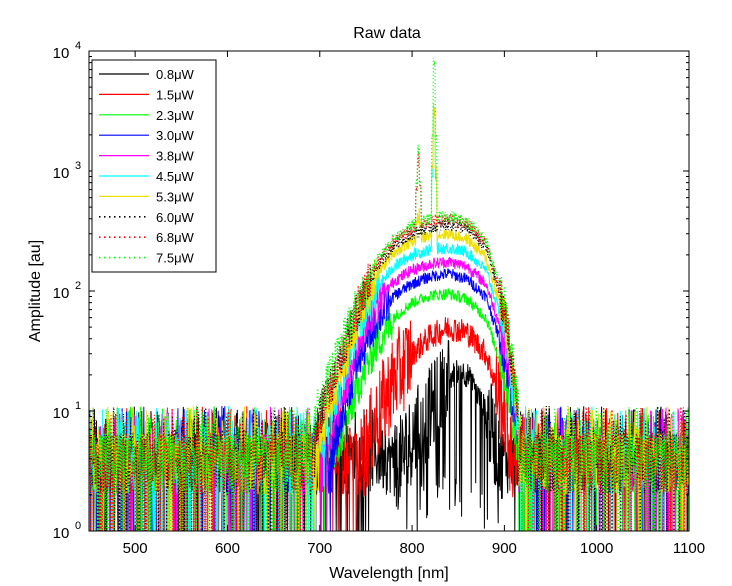 The image size is (732, 586). What do you see at coordinates (175, 94) in the screenshot?
I see `legend-label: 1.5μW` at bounding box center [175, 94].